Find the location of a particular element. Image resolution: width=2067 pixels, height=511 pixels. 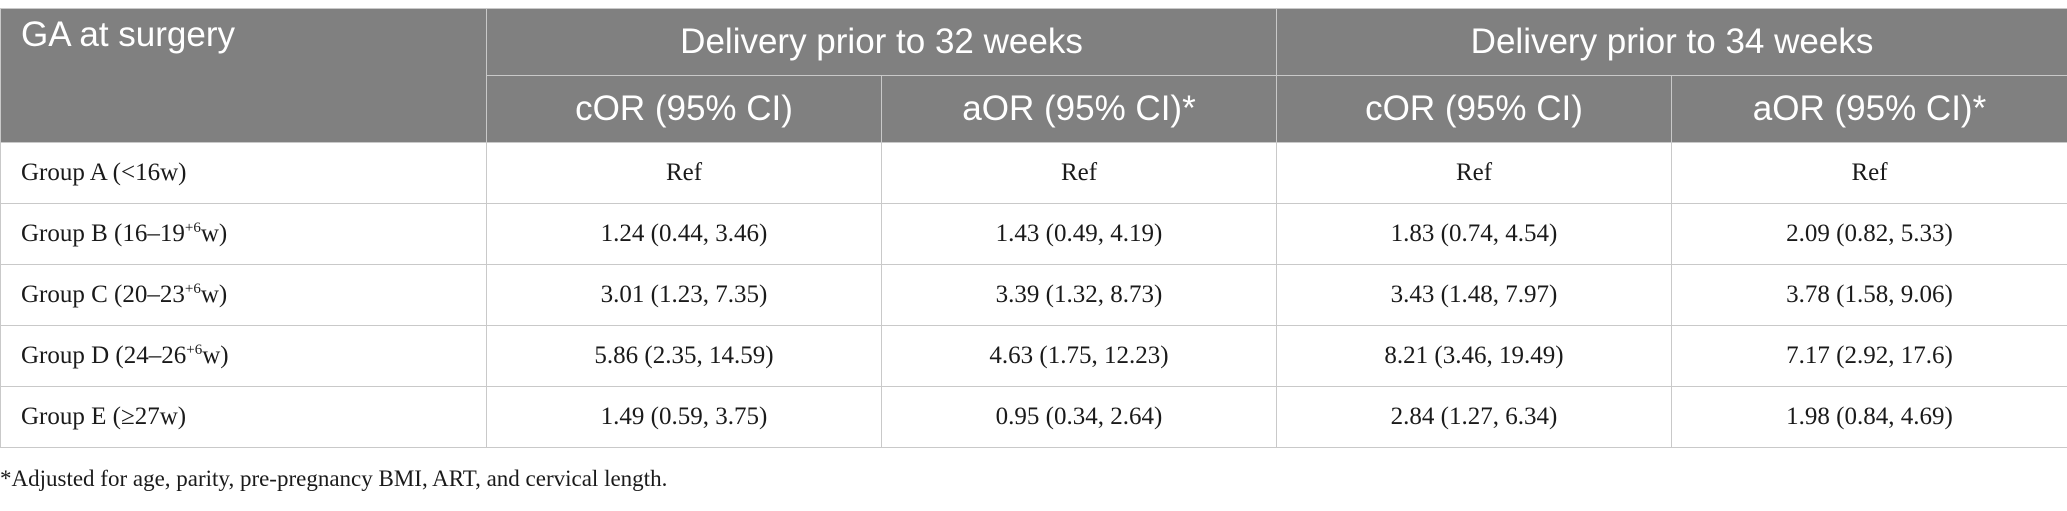

table-cell: 1.83 (0.74, 4.54) is located at coordinates (1474, 234).